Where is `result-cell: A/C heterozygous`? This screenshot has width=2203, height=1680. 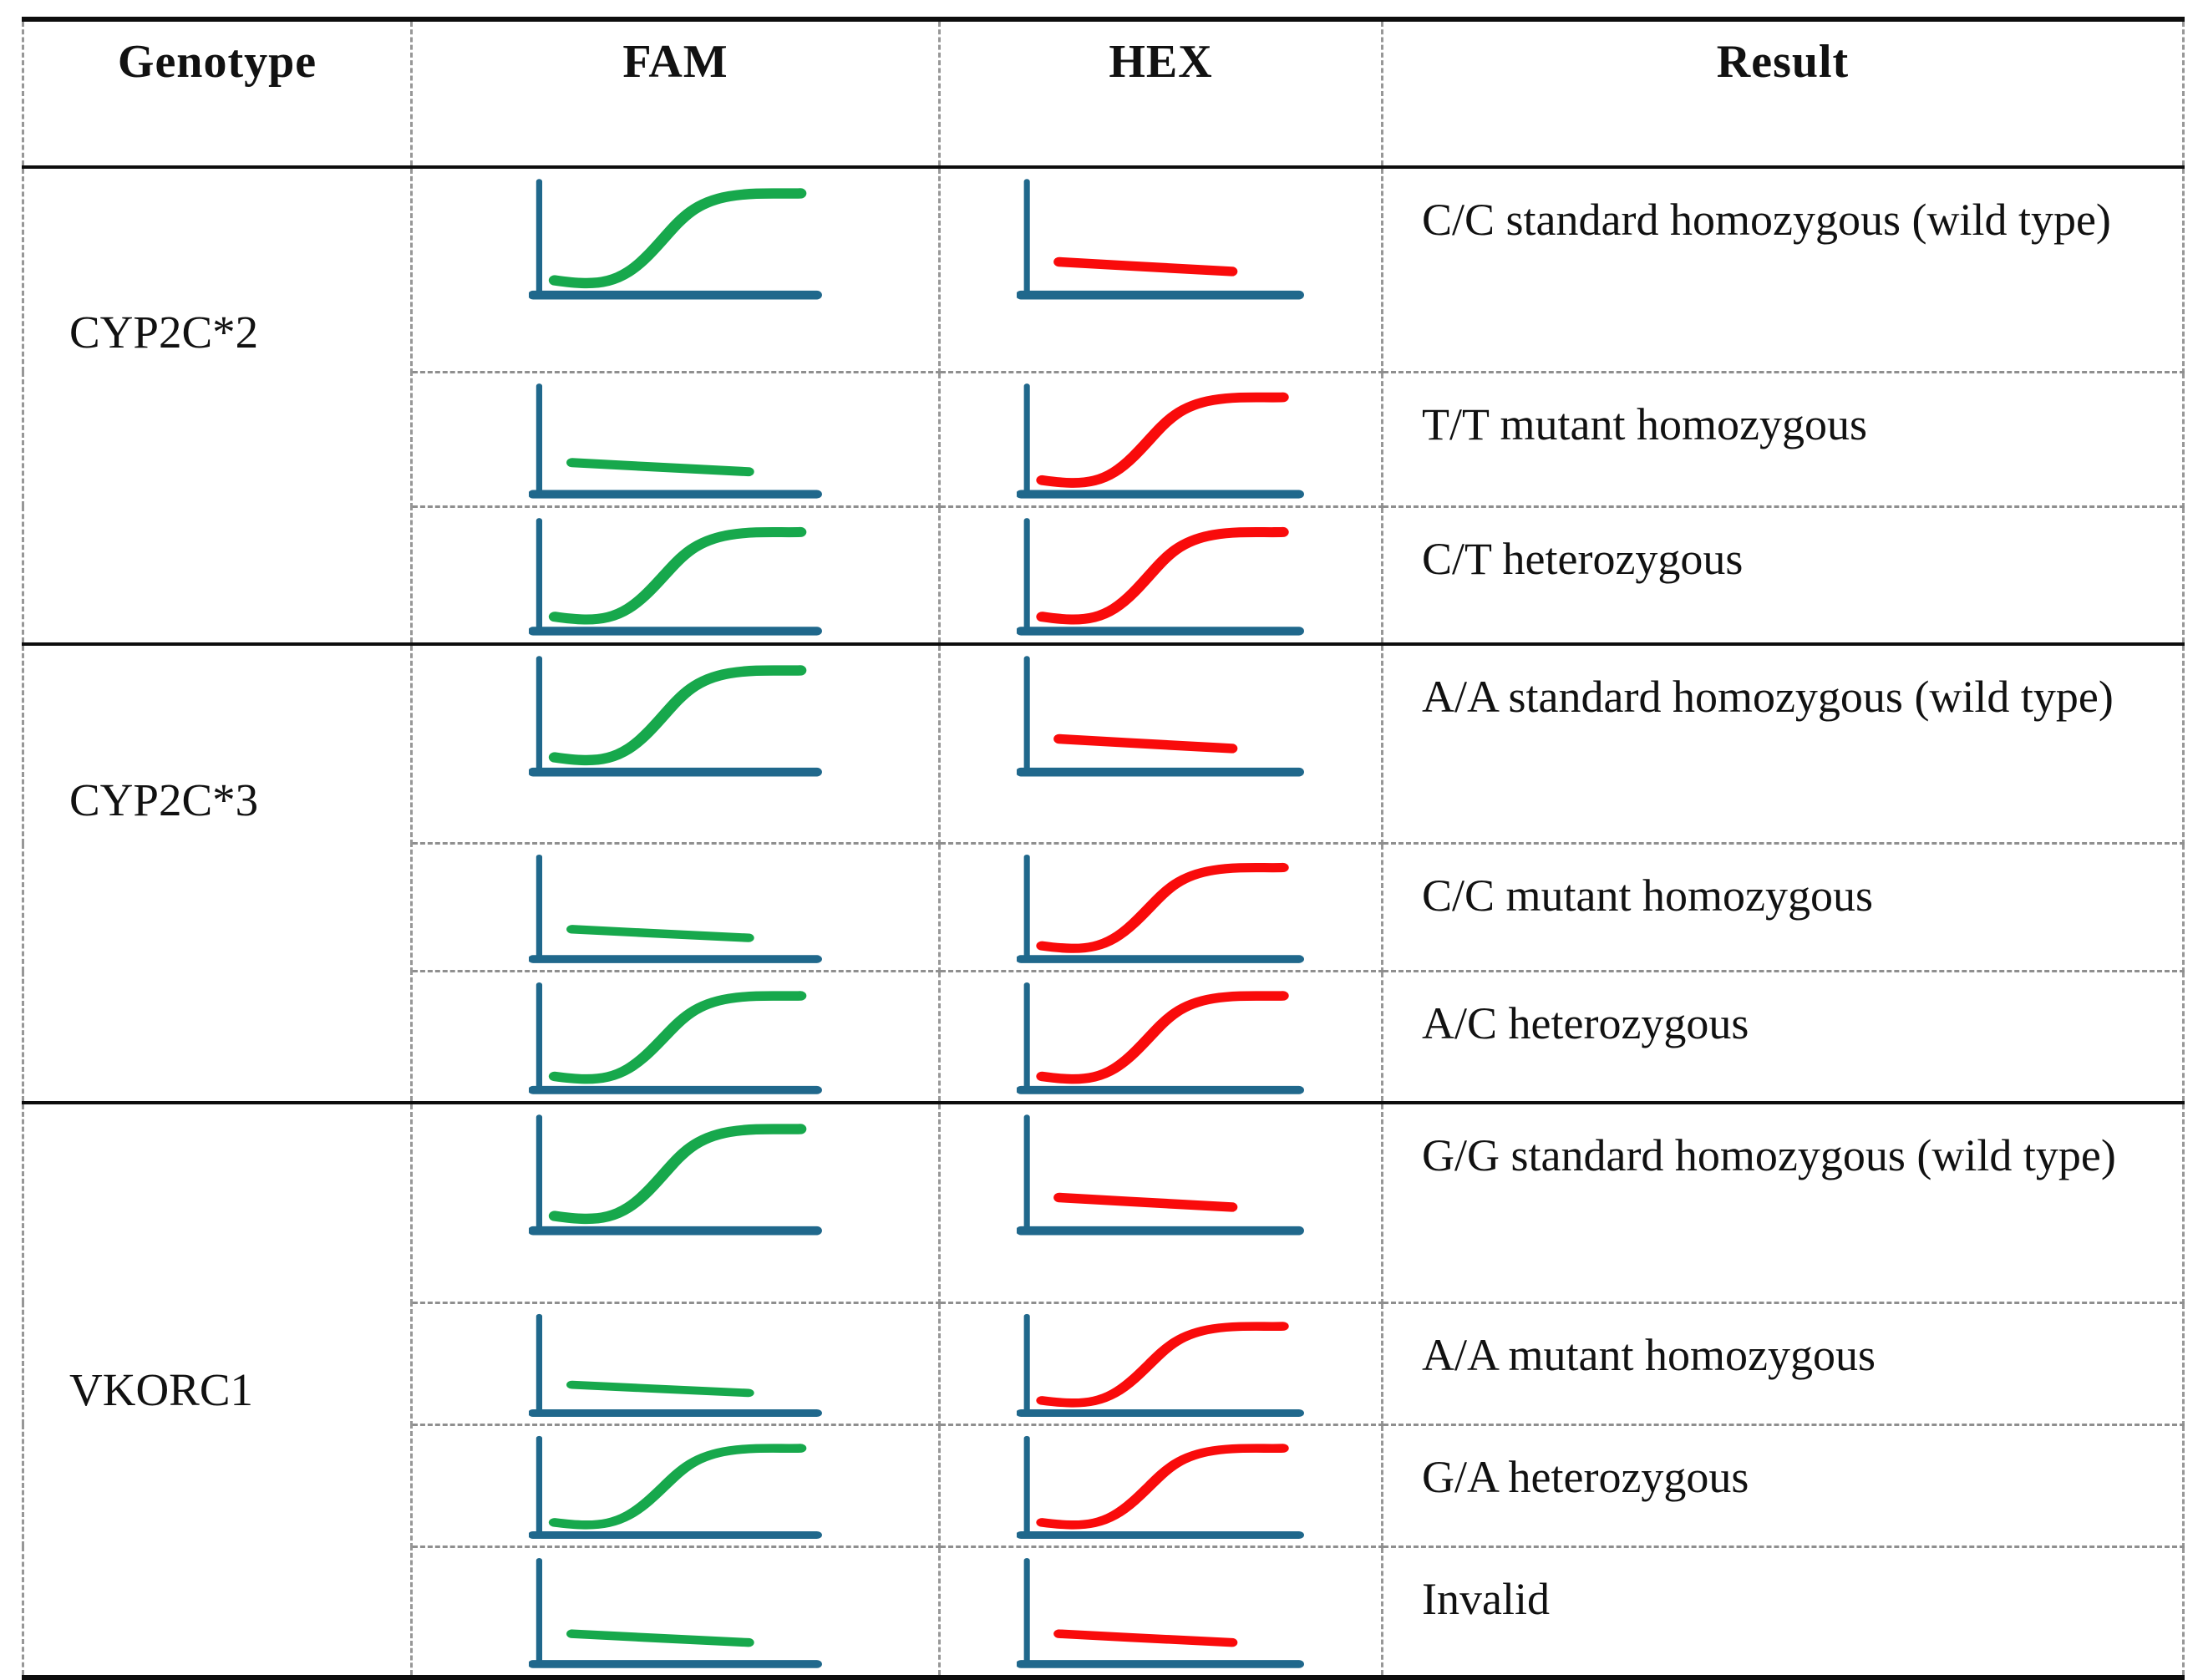 result-cell: A/C heterozygous is located at coordinates (1783, 1037).